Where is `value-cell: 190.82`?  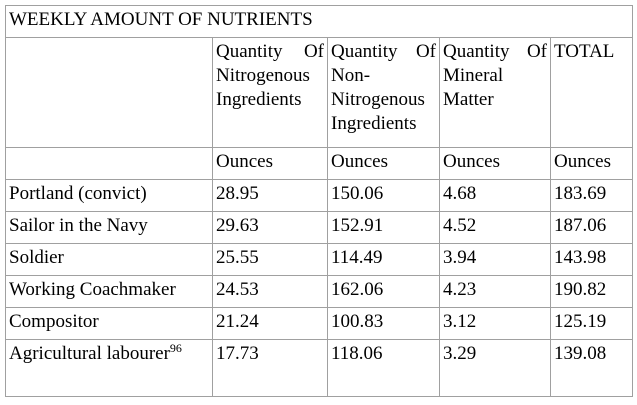
value-cell: 190.82 is located at coordinates (591, 291).